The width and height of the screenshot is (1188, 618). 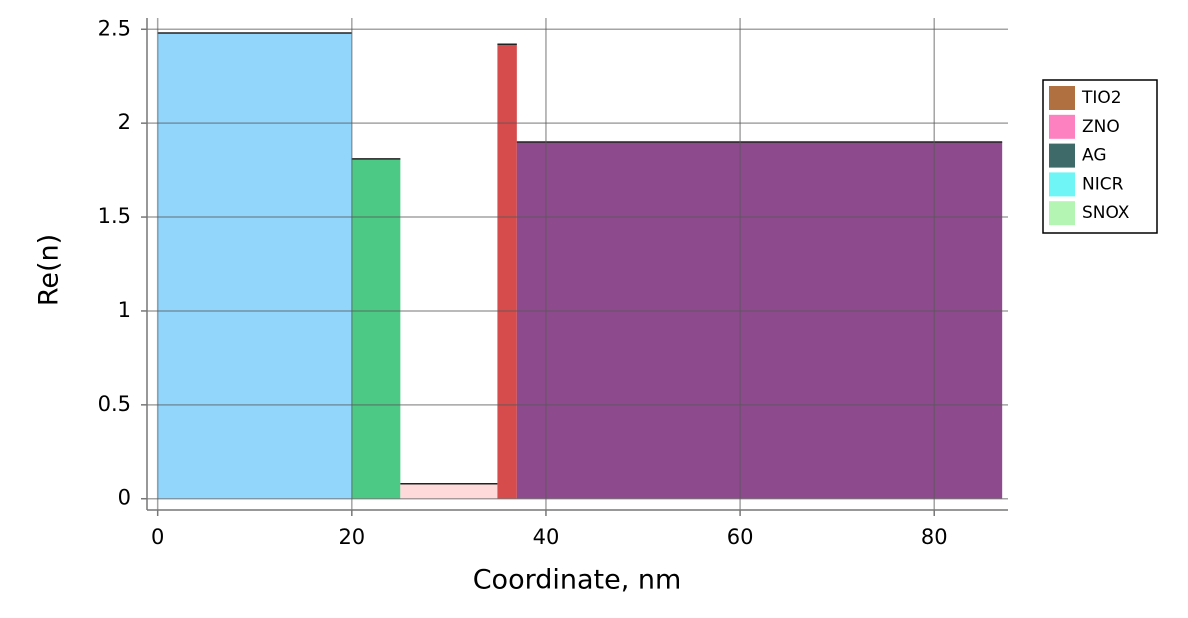 I want to click on y-axis-title: Re(n), so click(x=49, y=270).